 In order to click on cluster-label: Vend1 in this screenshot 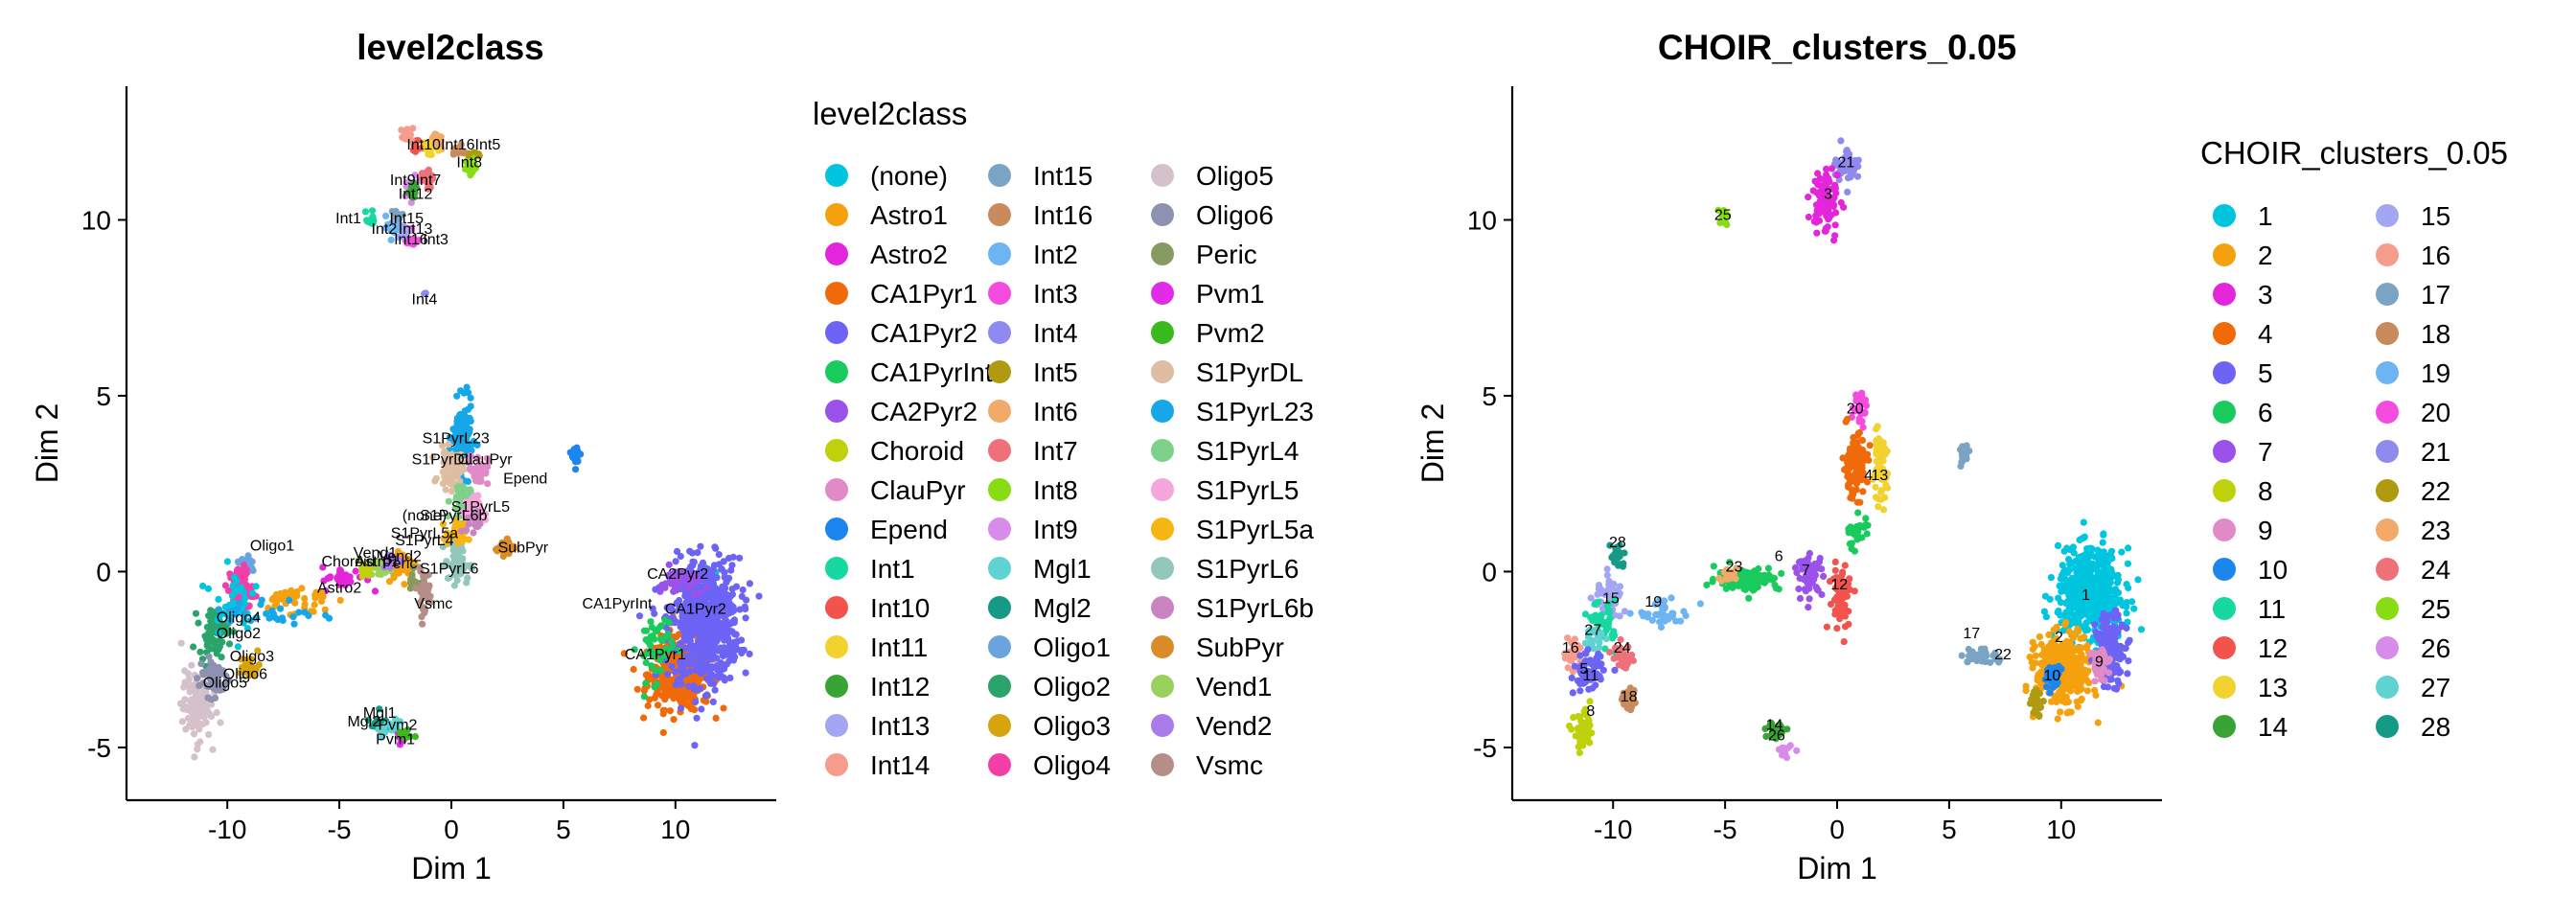, I will do `click(375, 553)`.